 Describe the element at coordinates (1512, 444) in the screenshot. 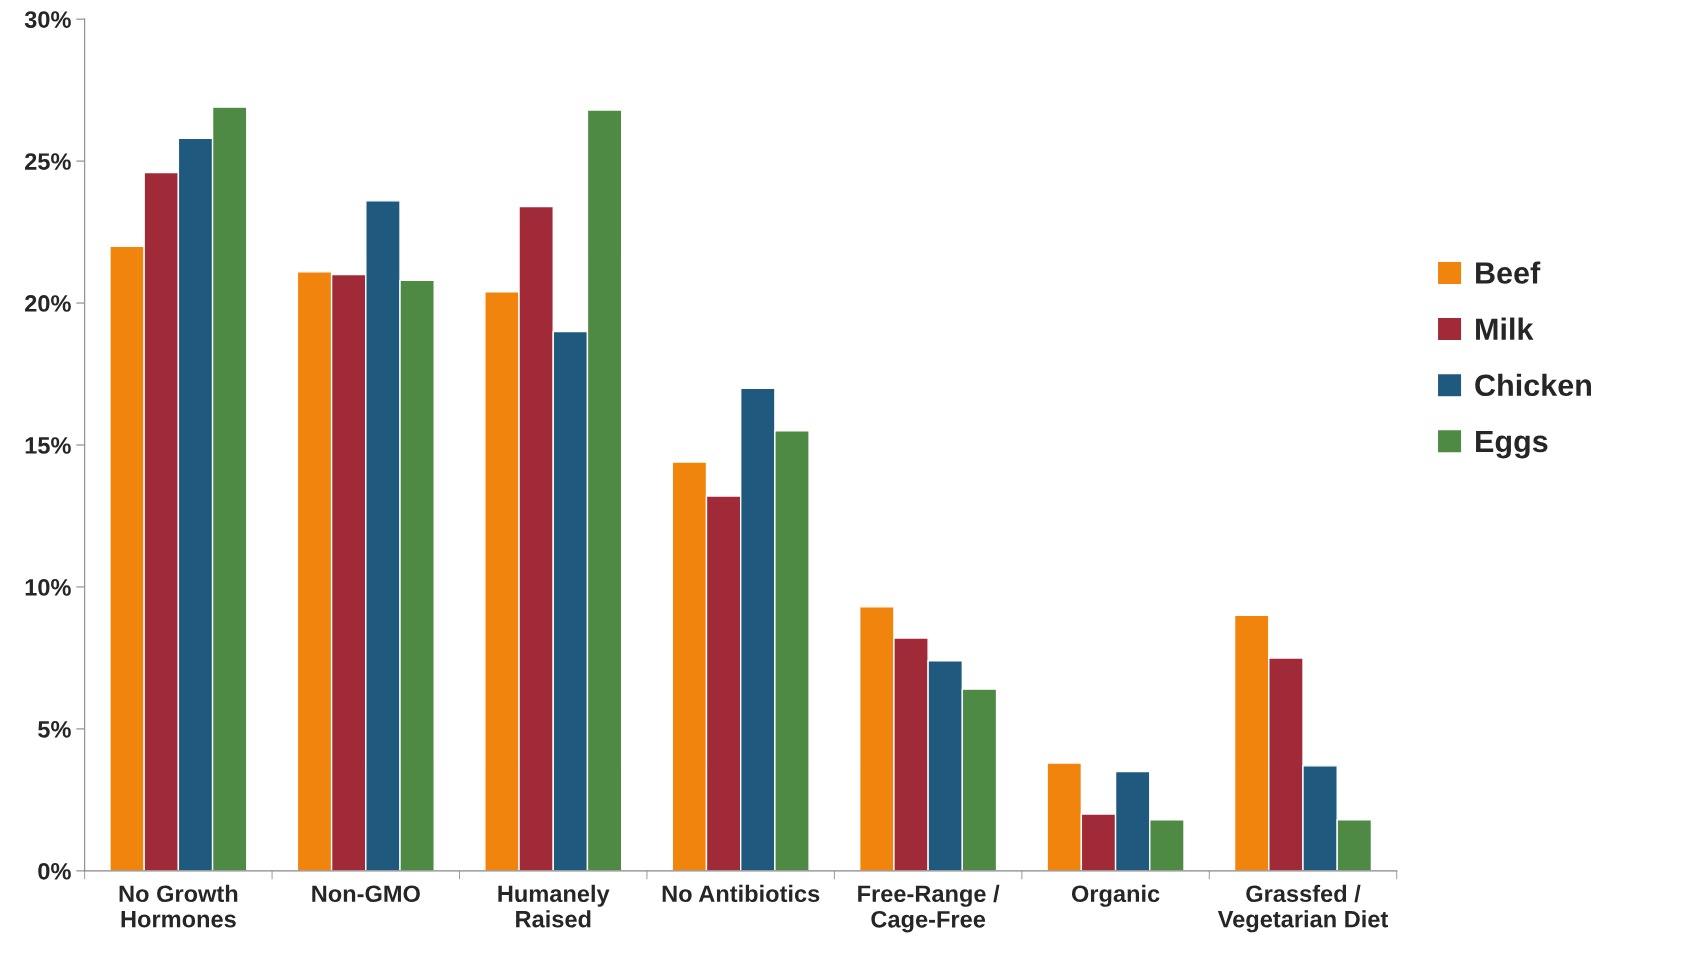

I see `legend-label: Eggs` at that location.